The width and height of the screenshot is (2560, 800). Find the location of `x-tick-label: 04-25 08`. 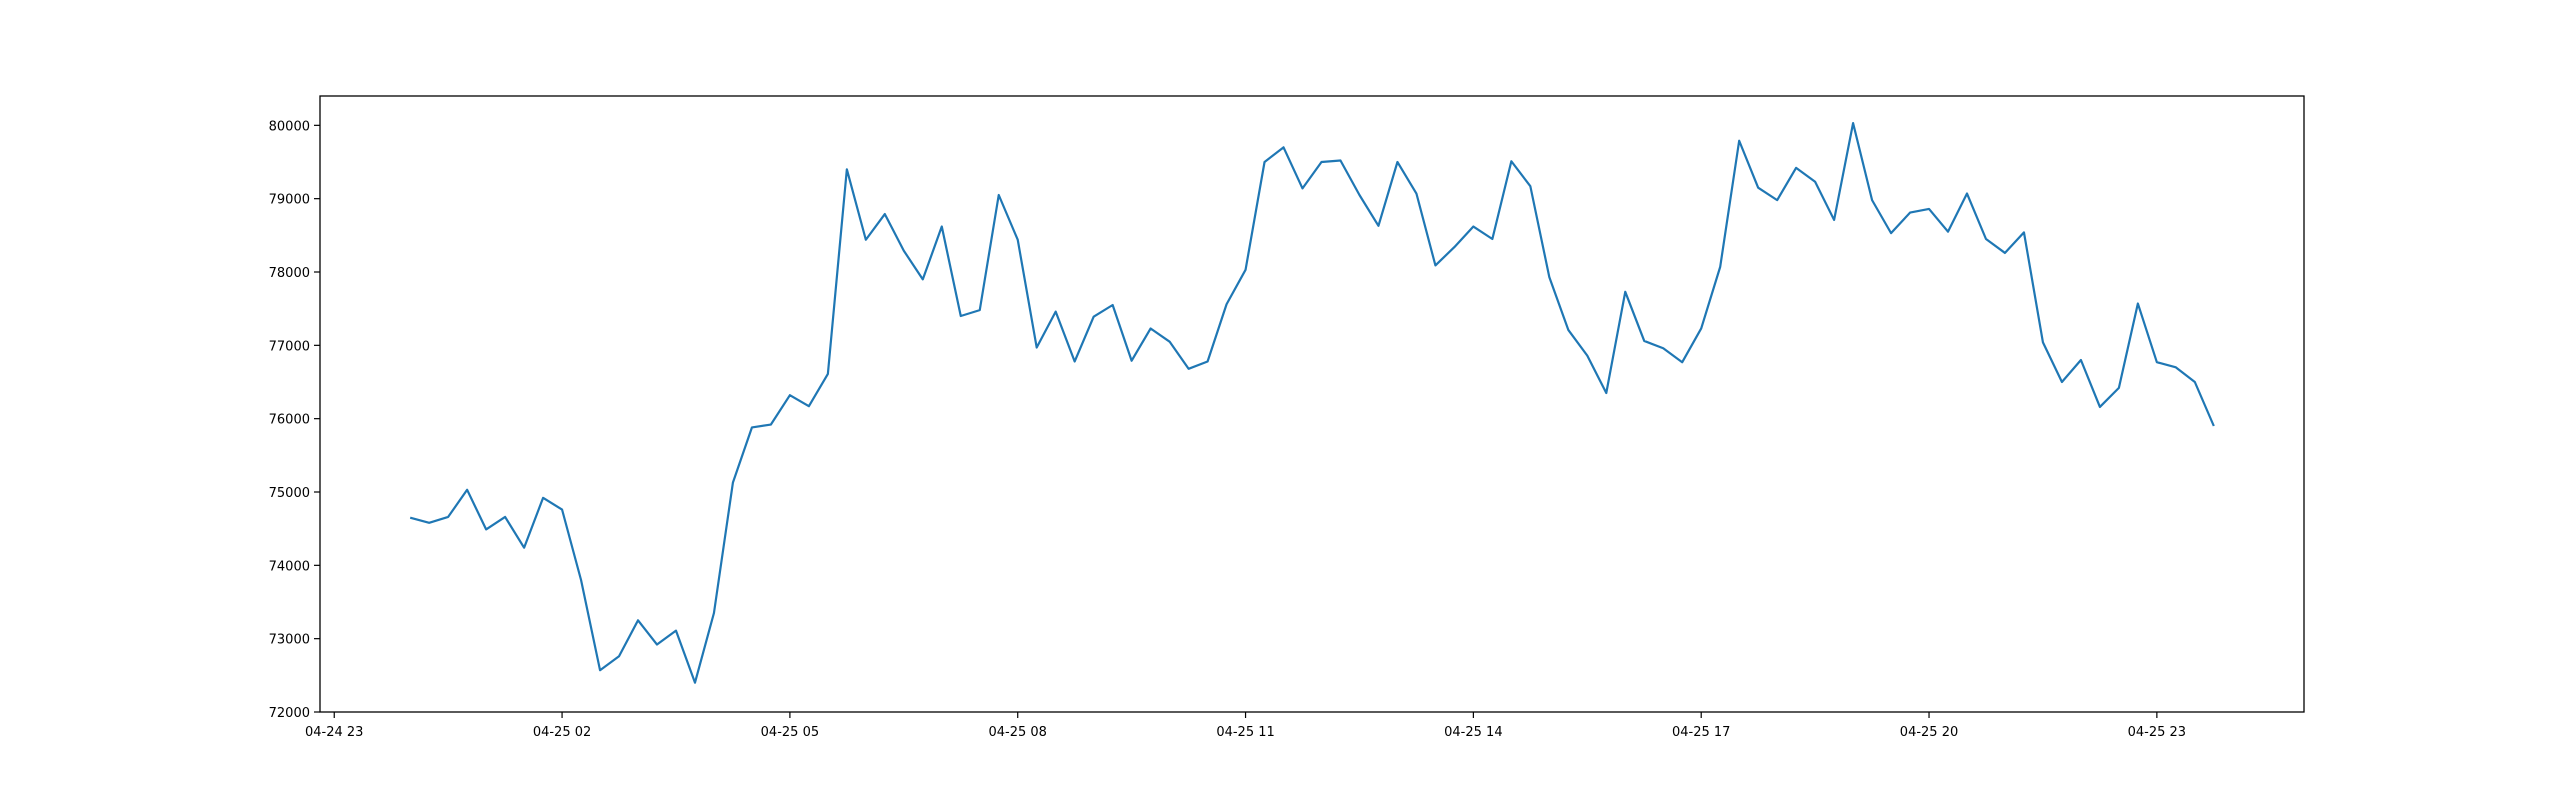

x-tick-label: 04-25 08 is located at coordinates (1017, 732).